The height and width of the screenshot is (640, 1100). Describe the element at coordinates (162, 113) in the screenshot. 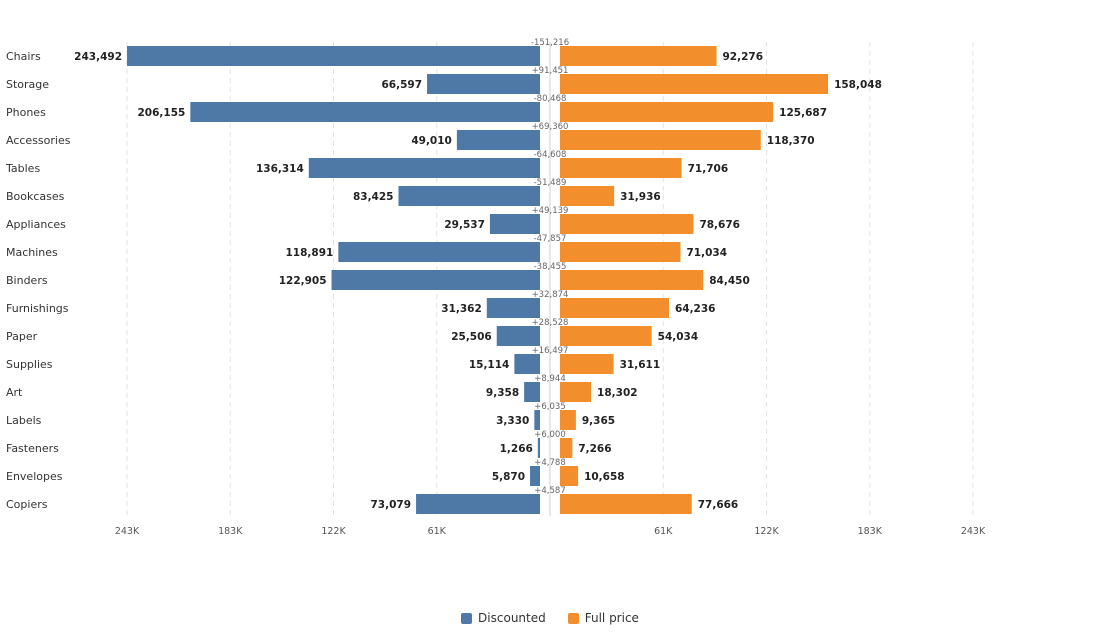

I see `value-label-discounted-phones: 206,155` at that location.